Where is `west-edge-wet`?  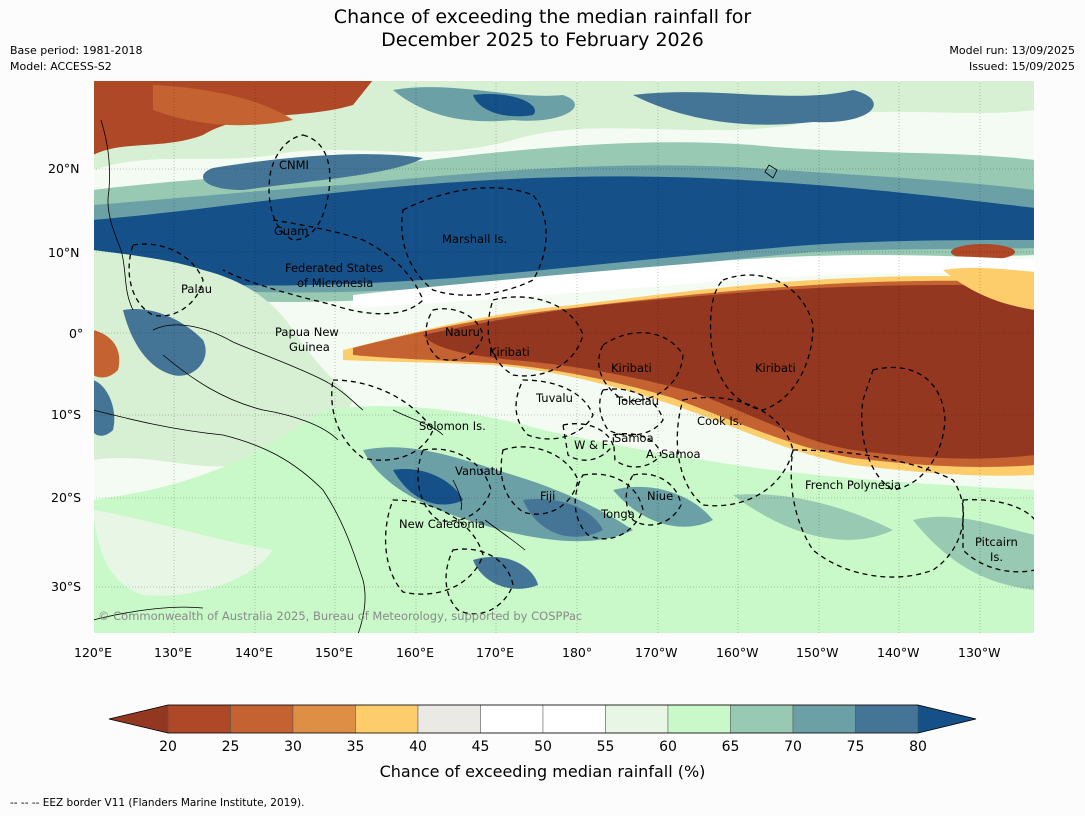
west-edge-wet is located at coordinates (104, 408).